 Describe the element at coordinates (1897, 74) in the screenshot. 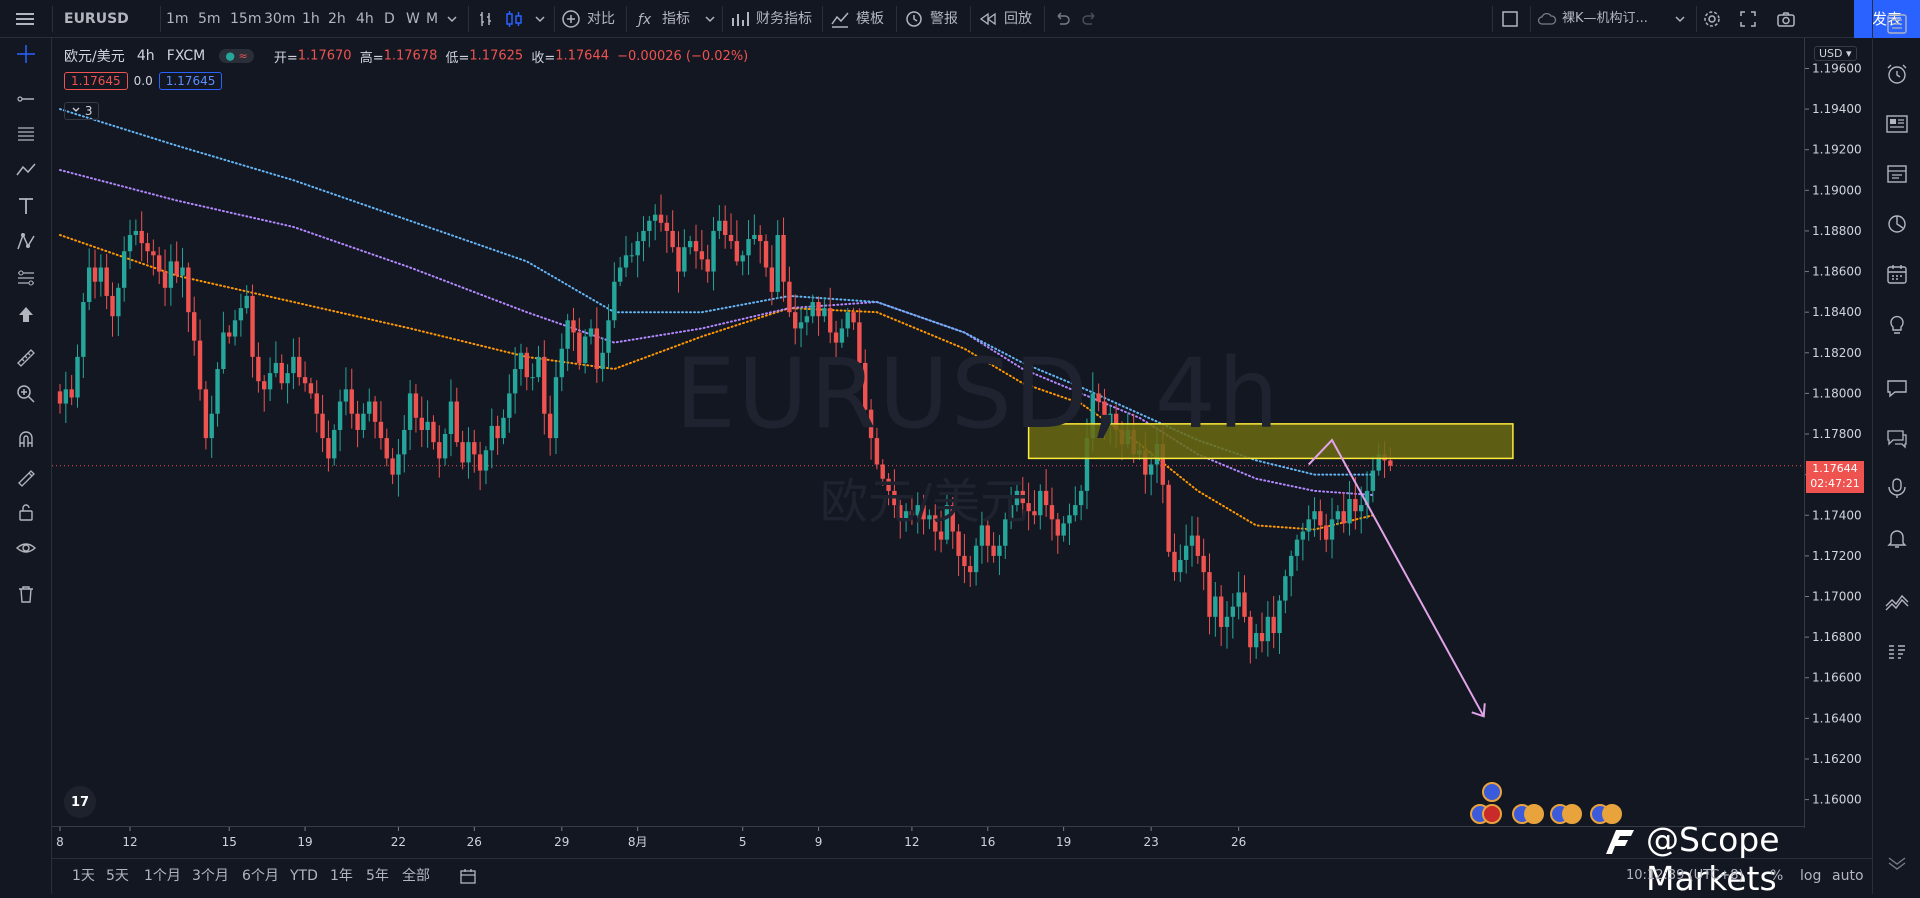

I see `alarm-clock-icon` at that location.